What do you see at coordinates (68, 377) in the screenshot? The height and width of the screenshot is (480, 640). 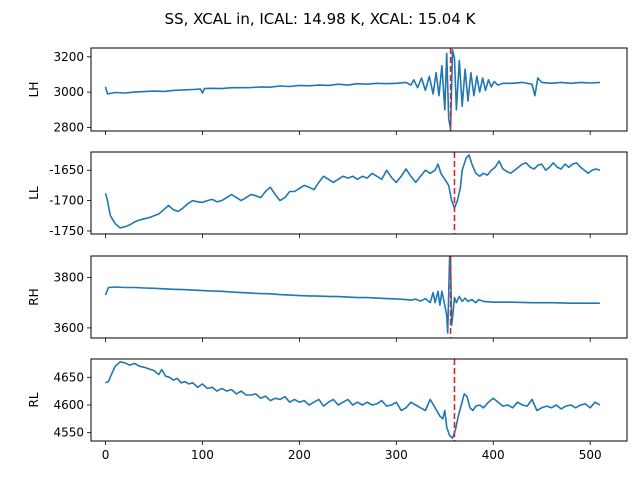 I see `y-tick-label: 4650` at bounding box center [68, 377].